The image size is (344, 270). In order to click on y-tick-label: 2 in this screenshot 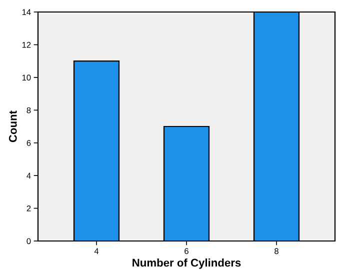, I will do `click(28, 208)`.